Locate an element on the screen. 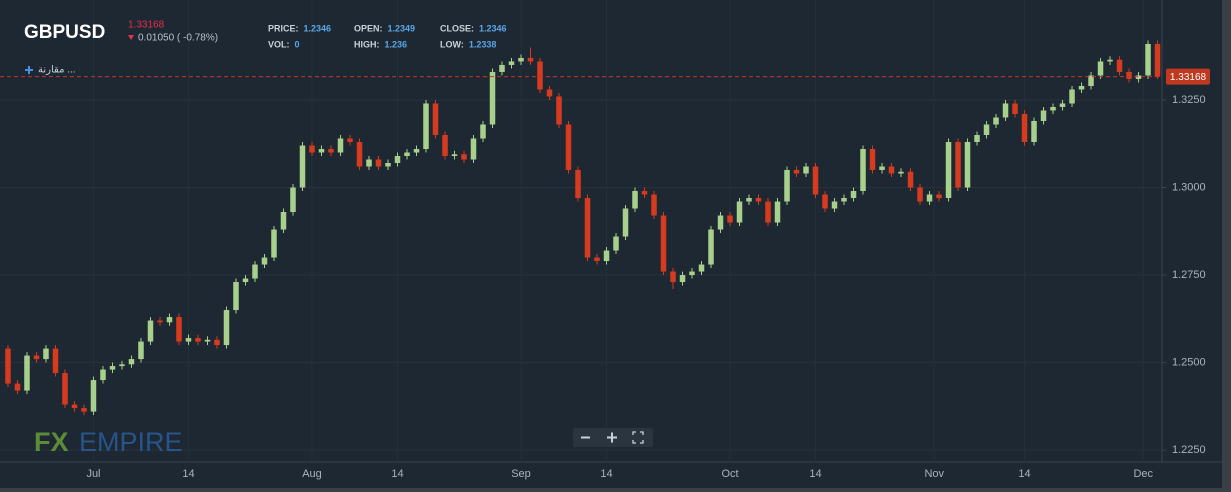  zoom-controls is located at coordinates (613, 437).